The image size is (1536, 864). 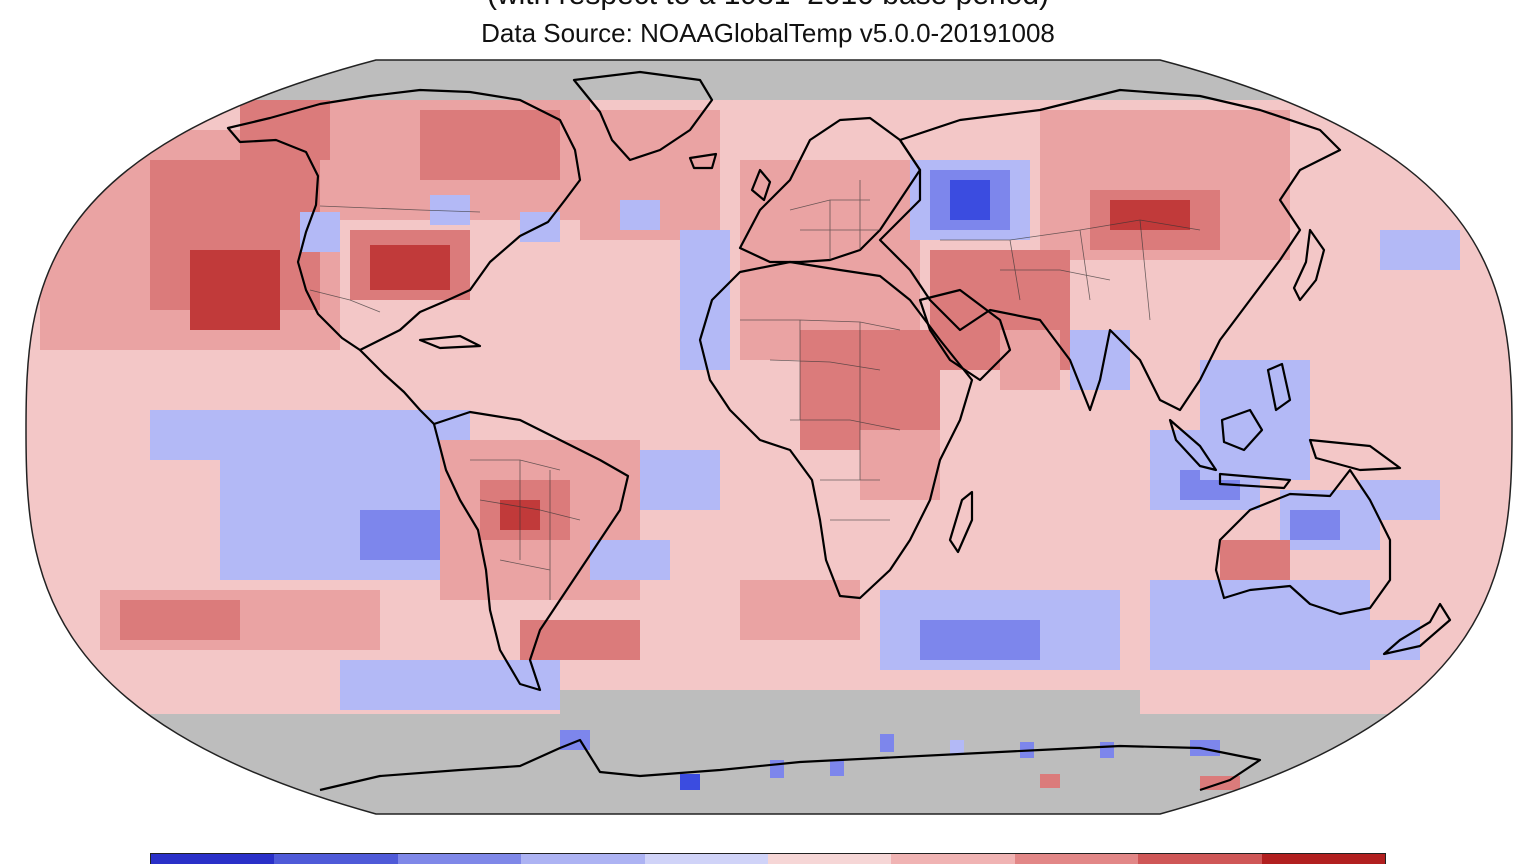 I want to click on java-coast, so click(x=1255, y=481).